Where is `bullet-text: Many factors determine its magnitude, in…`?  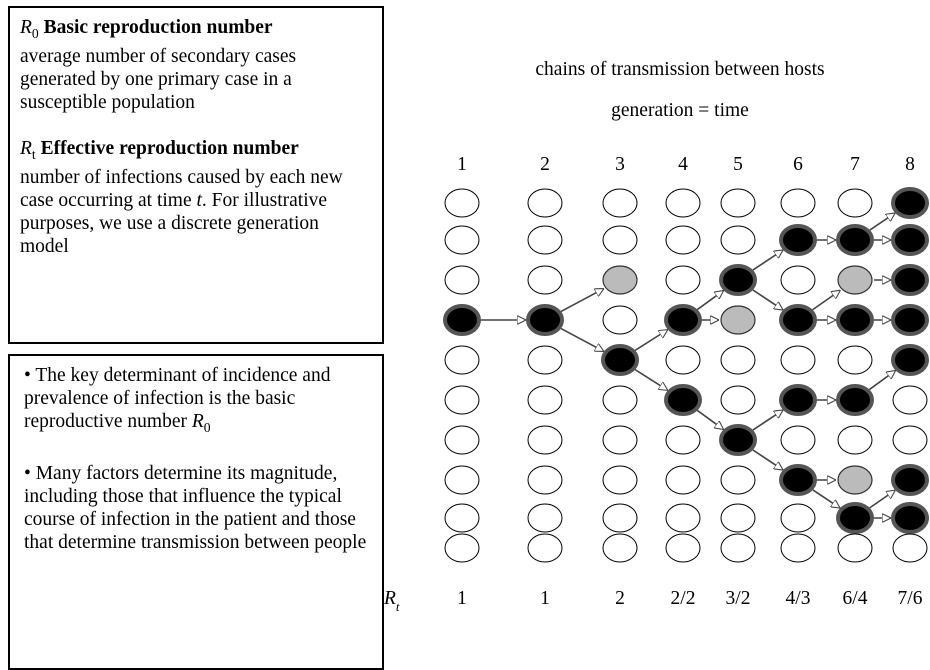
bullet-text: Many factors determine its magnitude, in… is located at coordinates (195, 507).